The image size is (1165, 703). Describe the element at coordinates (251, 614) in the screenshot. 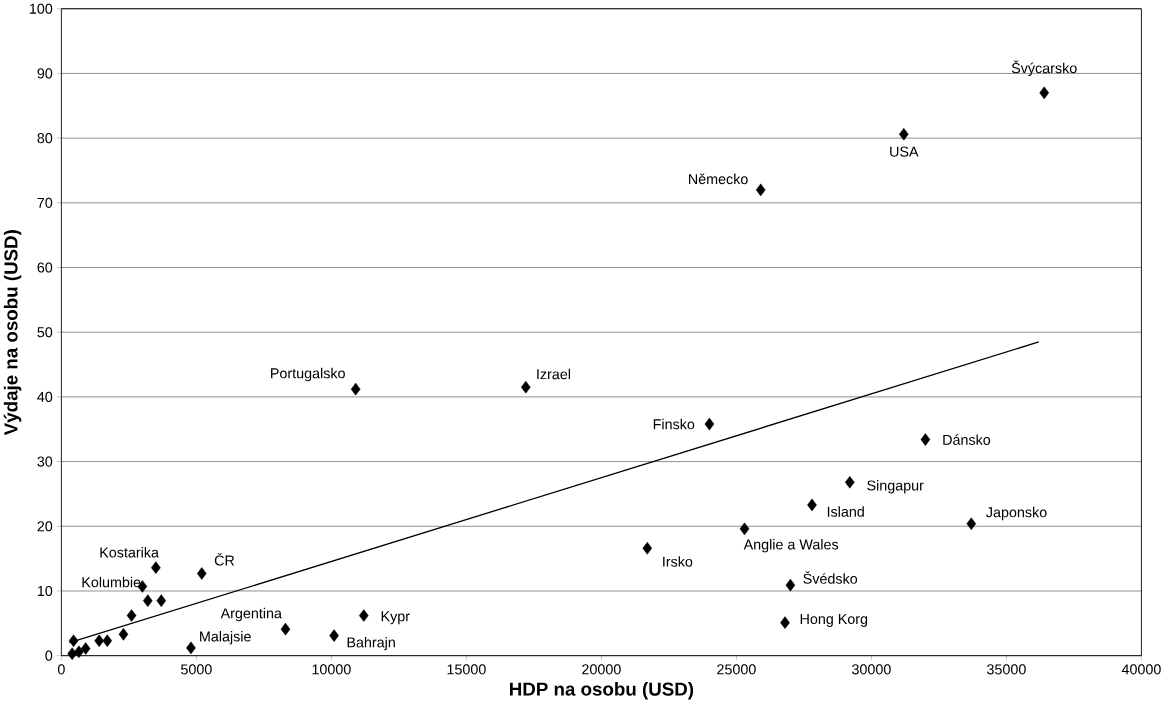

I see `annotation: Argentina` at that location.